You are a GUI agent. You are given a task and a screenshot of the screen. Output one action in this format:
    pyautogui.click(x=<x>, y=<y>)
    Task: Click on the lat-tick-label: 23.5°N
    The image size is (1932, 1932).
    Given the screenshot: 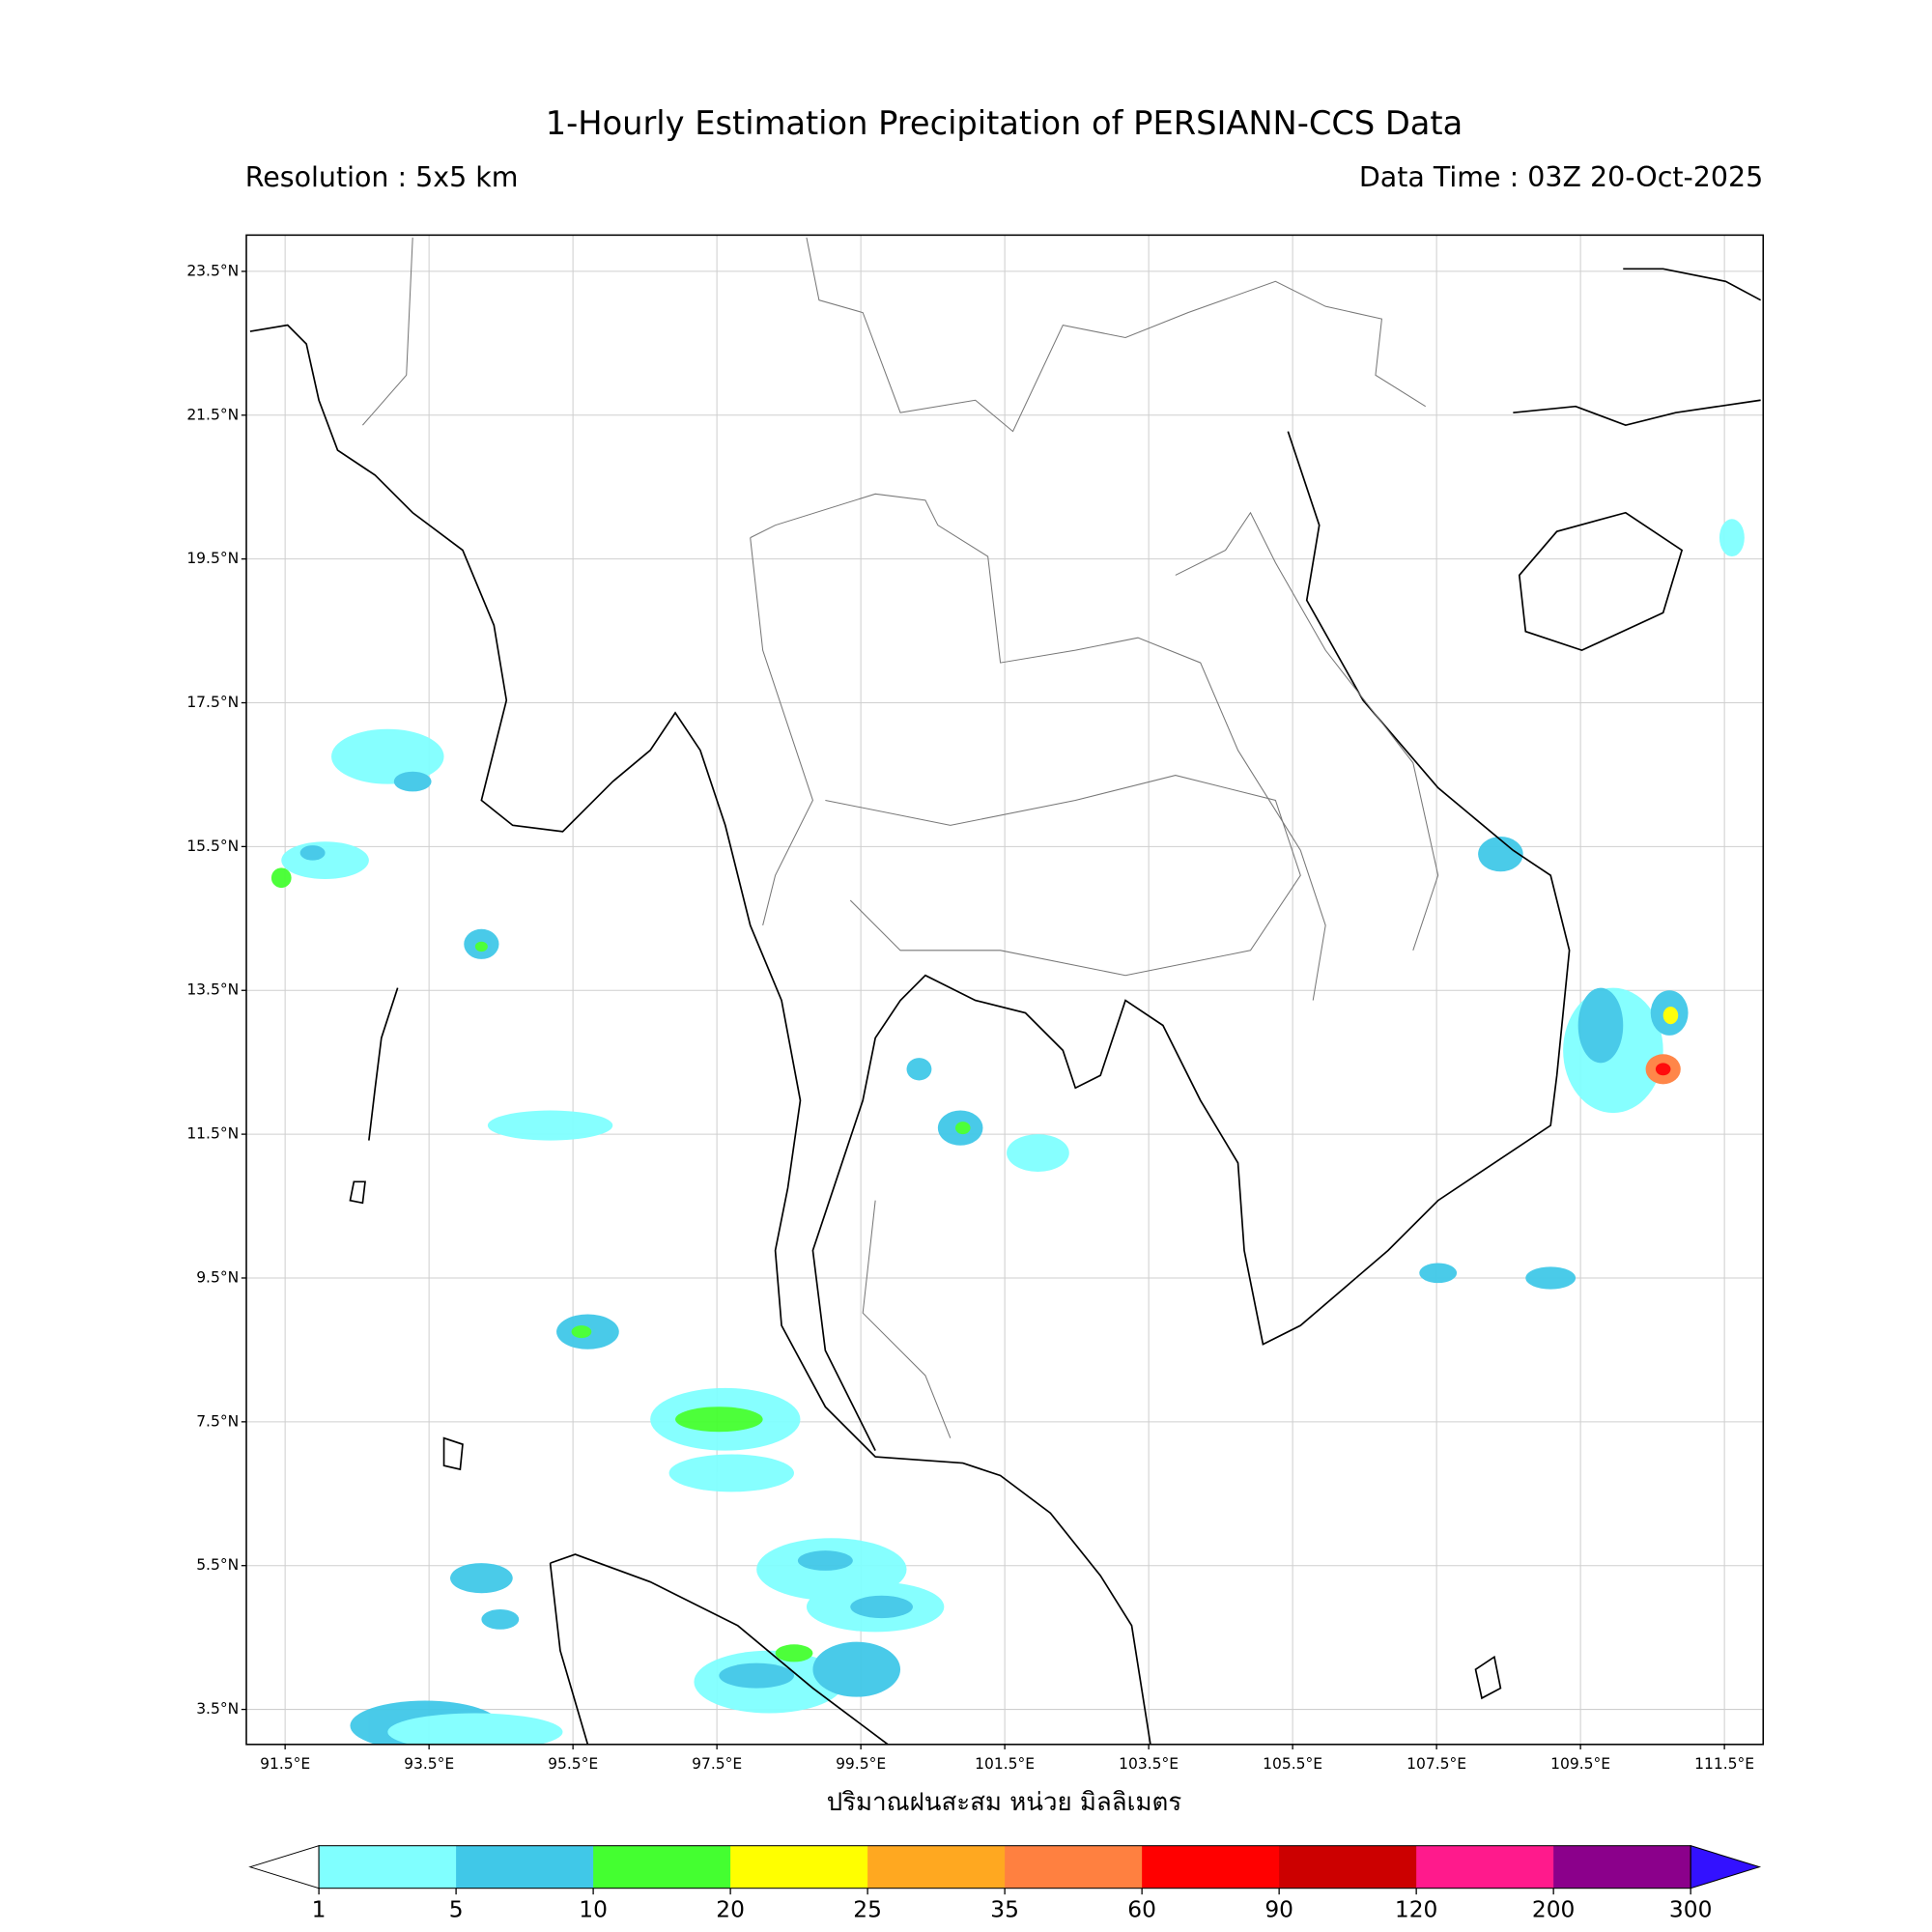 What is the action you would take?
    pyautogui.click(x=212, y=270)
    